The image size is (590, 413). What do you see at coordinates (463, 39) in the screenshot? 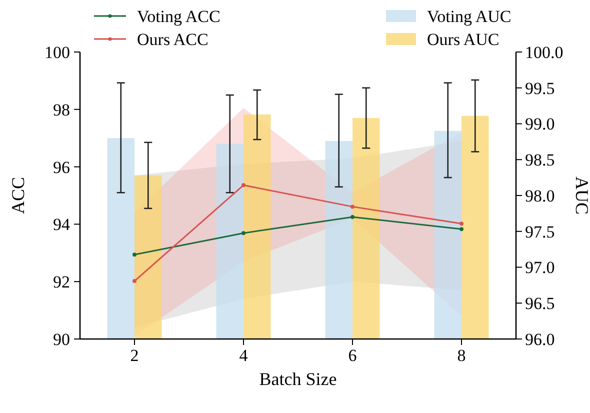
I see `legend-label: Ours AUC` at bounding box center [463, 39].